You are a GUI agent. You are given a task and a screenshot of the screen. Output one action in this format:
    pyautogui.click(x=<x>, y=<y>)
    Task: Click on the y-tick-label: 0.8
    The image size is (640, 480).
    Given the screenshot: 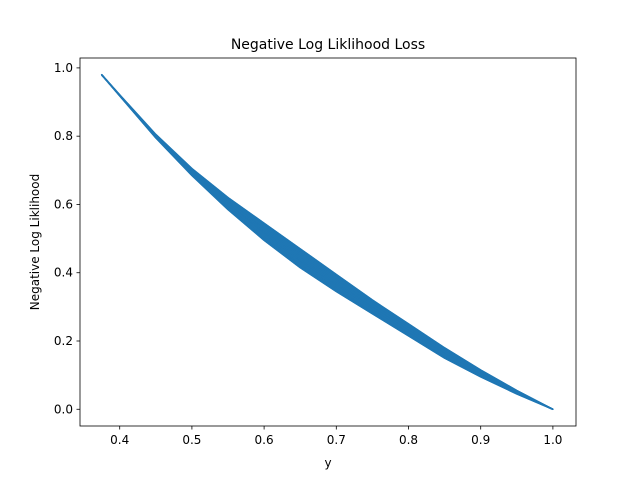 What is the action you would take?
    pyautogui.click(x=63, y=136)
    